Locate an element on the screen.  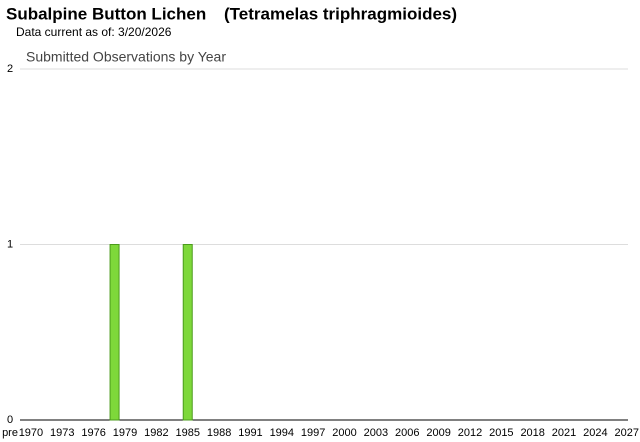
x-tick-label: 2003 is located at coordinates (376, 433).